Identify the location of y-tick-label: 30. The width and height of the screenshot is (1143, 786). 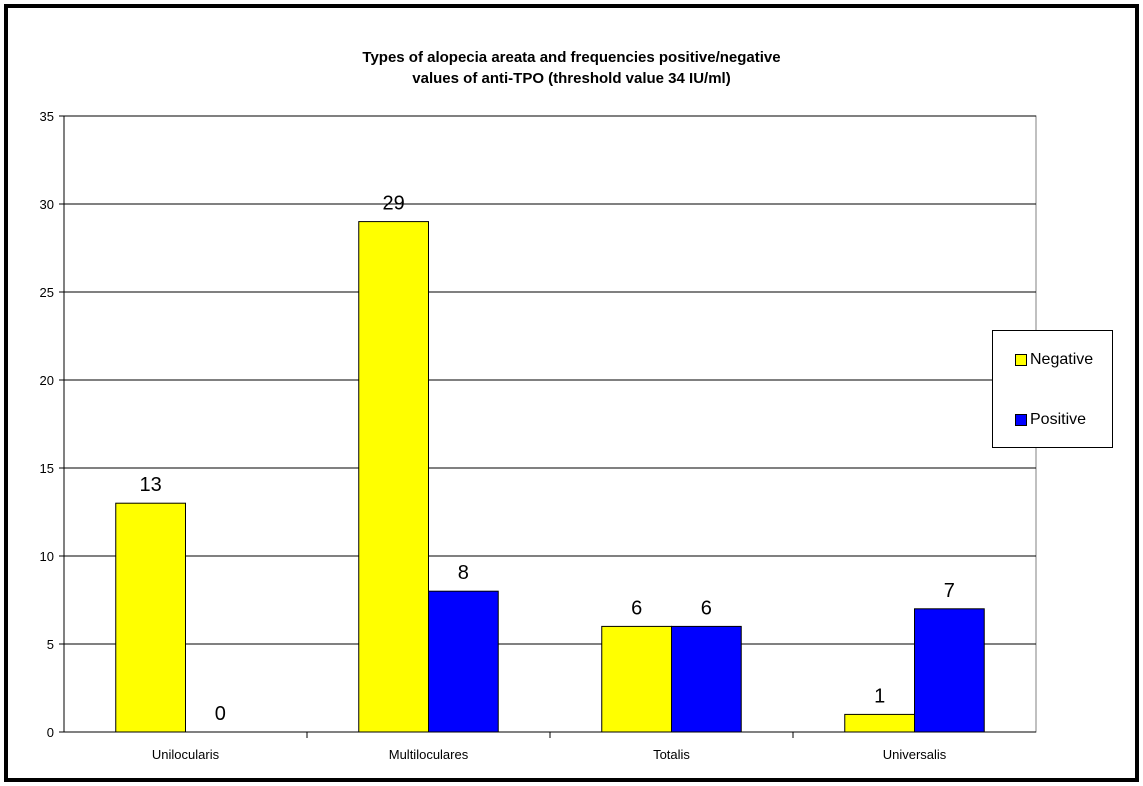
(47, 204).